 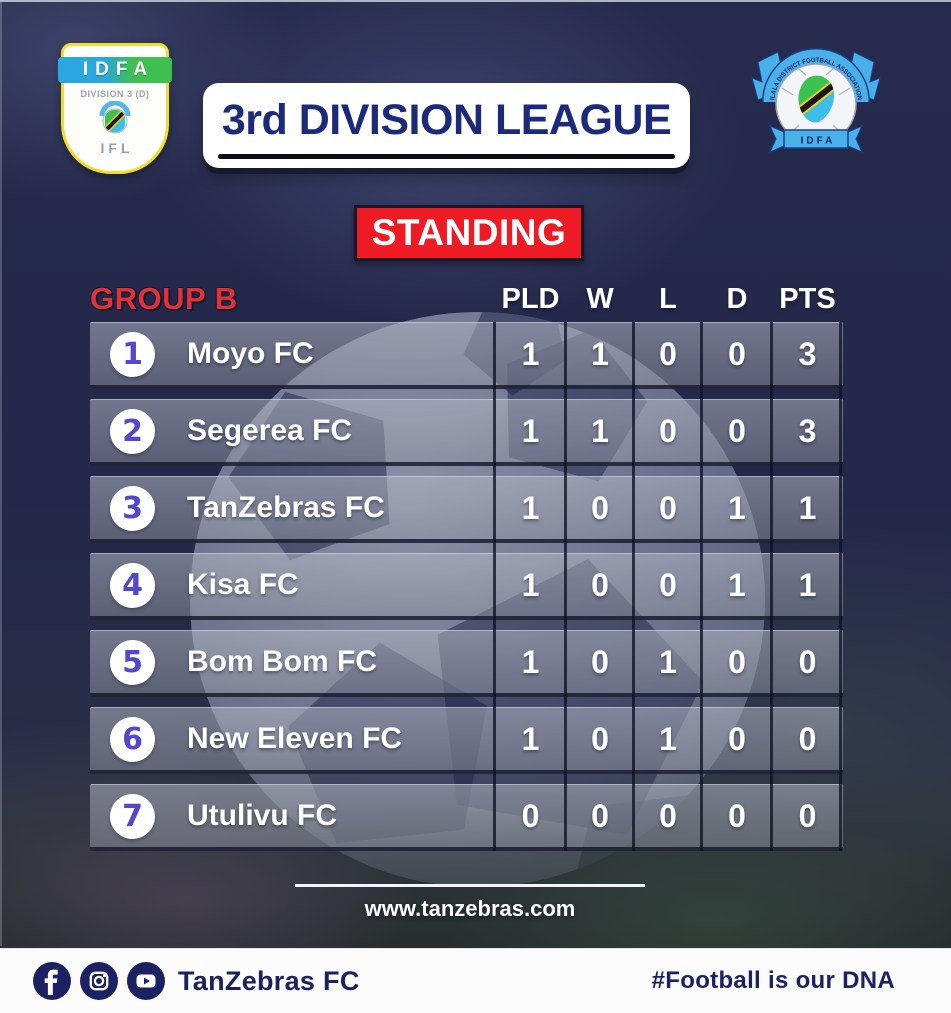 I want to click on rank-badge: 7, so click(x=132, y=816).